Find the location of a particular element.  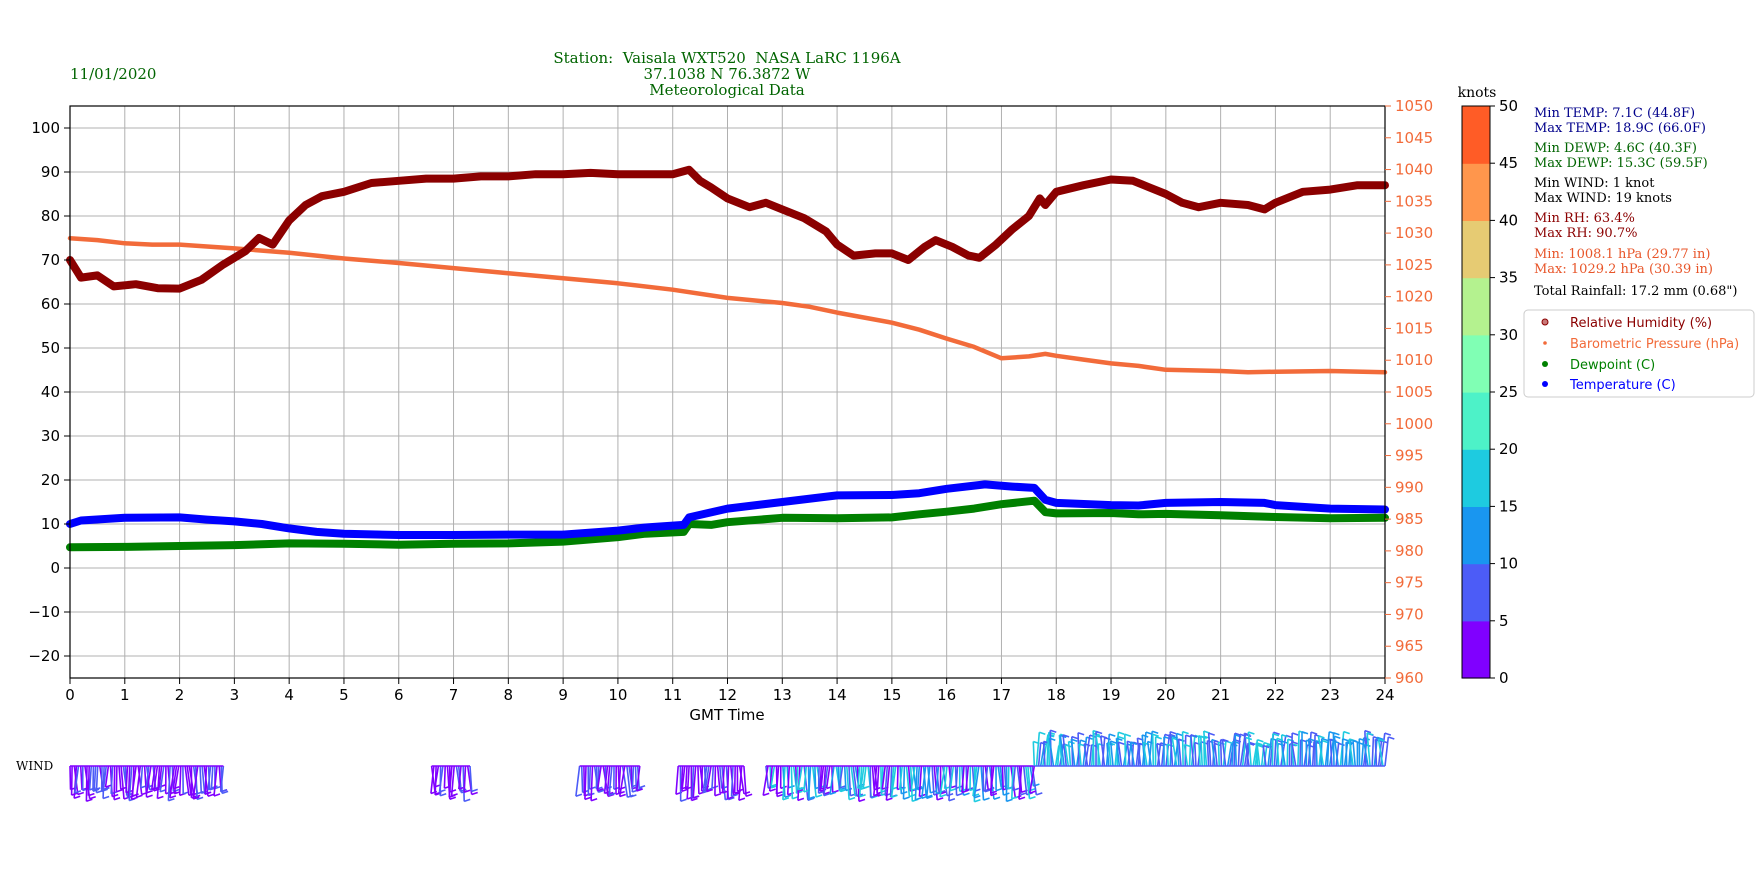

y-right-tick-label: 1020 is located at coordinates (1414, 297).